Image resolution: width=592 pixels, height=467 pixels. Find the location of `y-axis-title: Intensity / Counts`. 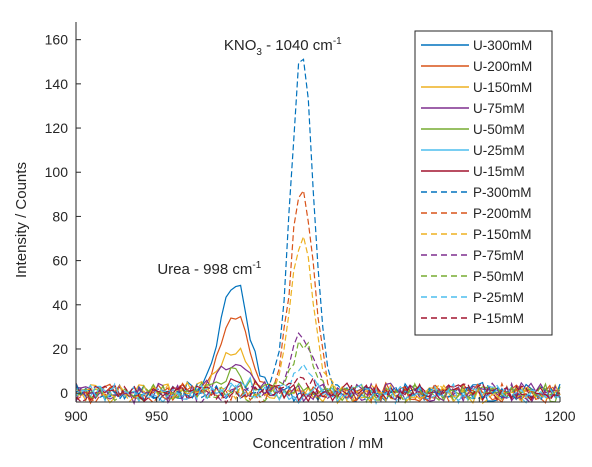

y-axis-title: Intensity / Counts is located at coordinates (21, 220).